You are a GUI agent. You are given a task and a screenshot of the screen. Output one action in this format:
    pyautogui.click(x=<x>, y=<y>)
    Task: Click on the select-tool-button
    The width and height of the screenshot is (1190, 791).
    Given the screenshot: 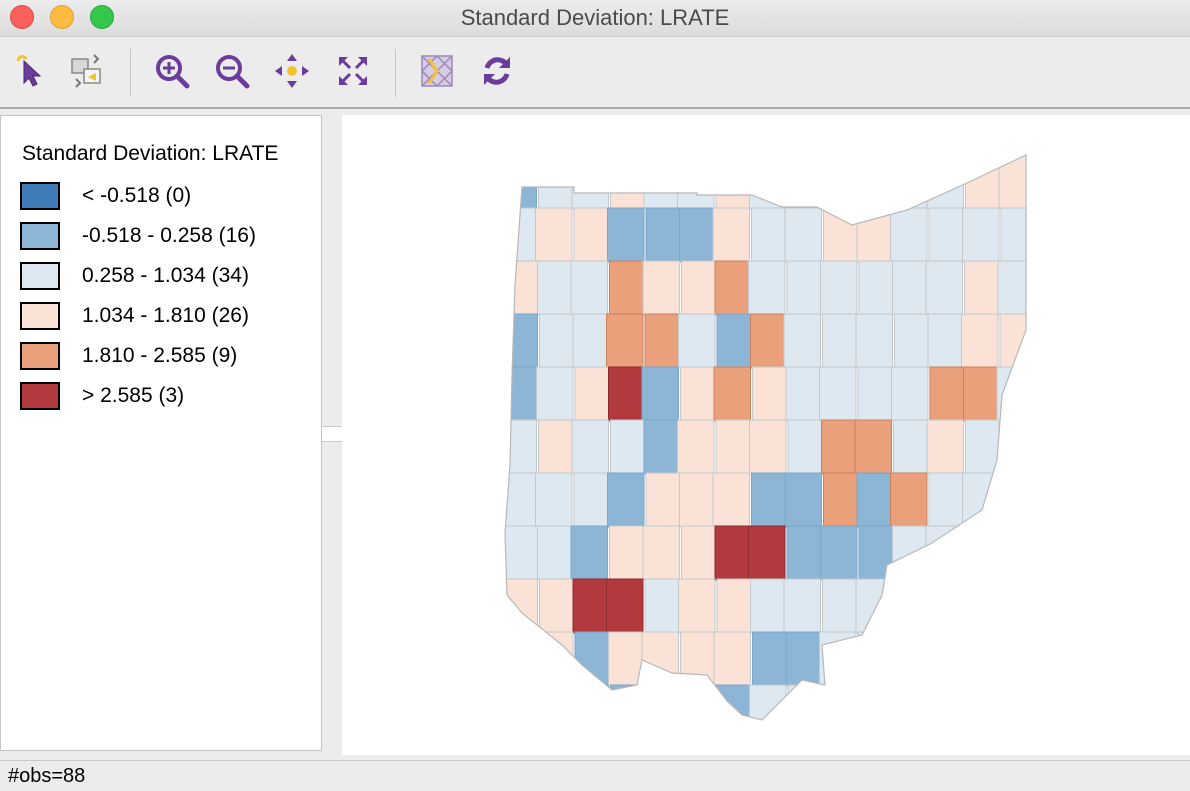 What is the action you would take?
    pyautogui.click(x=30, y=71)
    